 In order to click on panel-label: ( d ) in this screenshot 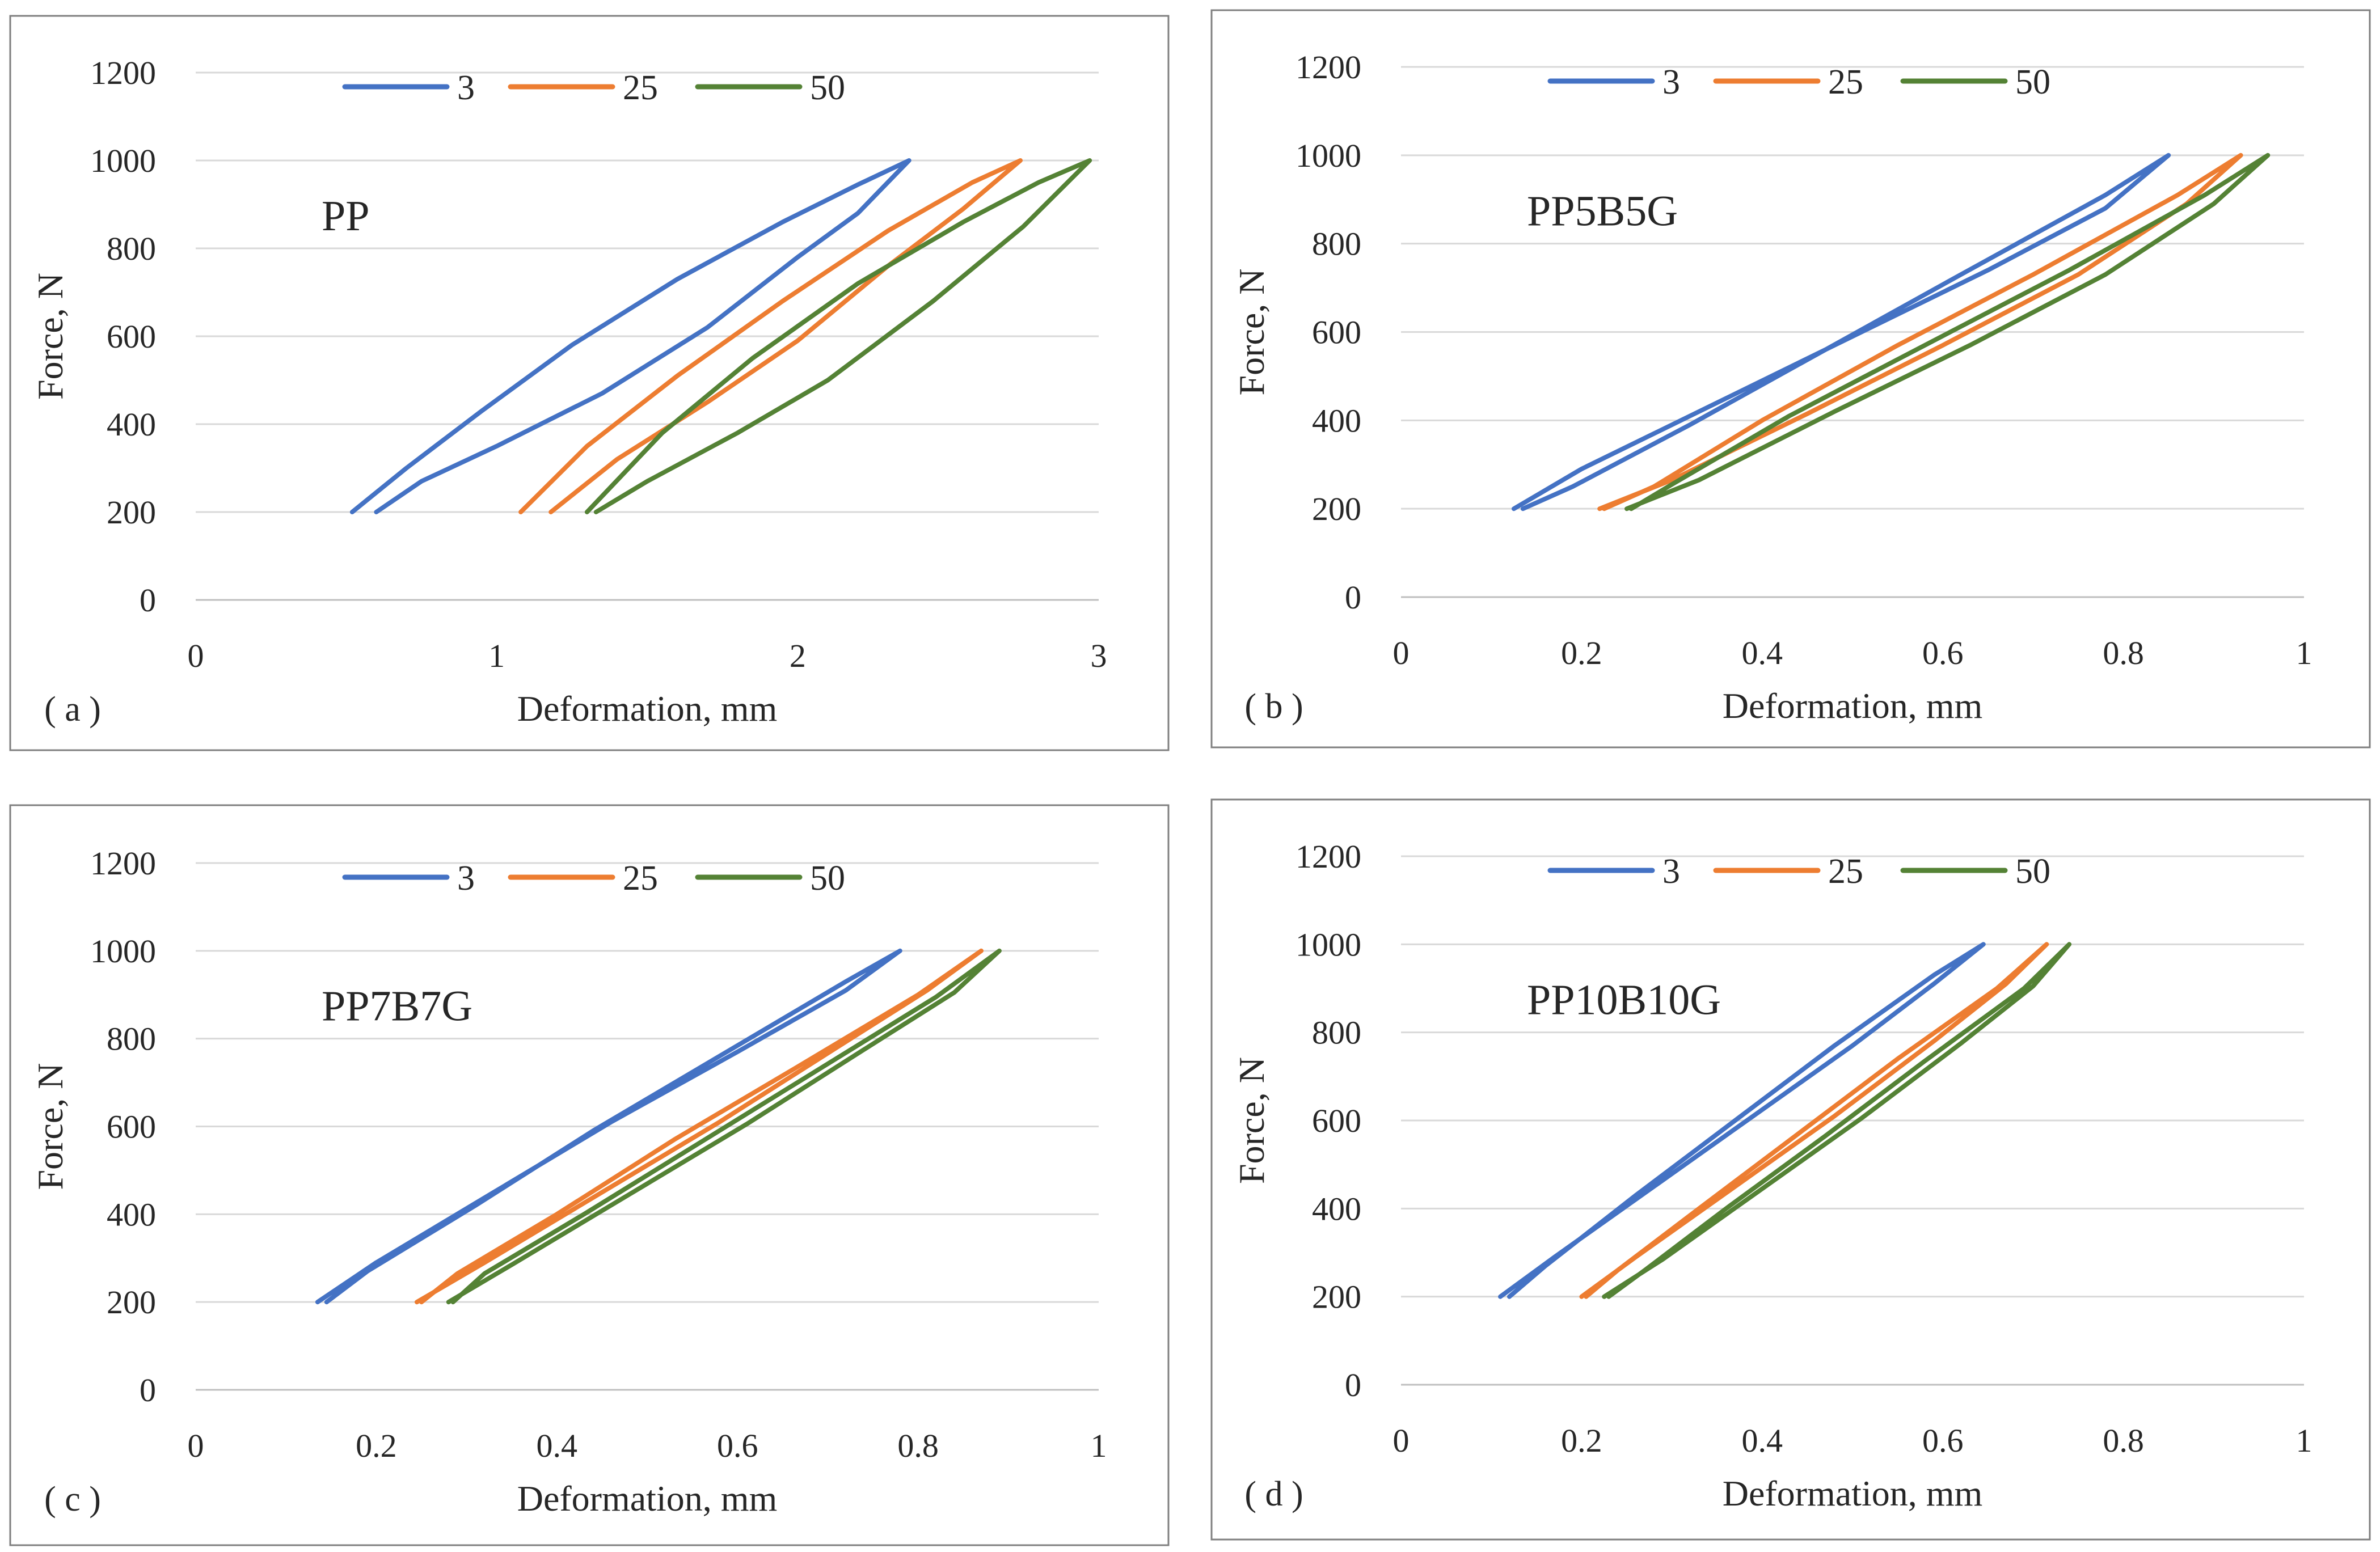, I will do `click(1273, 1494)`.